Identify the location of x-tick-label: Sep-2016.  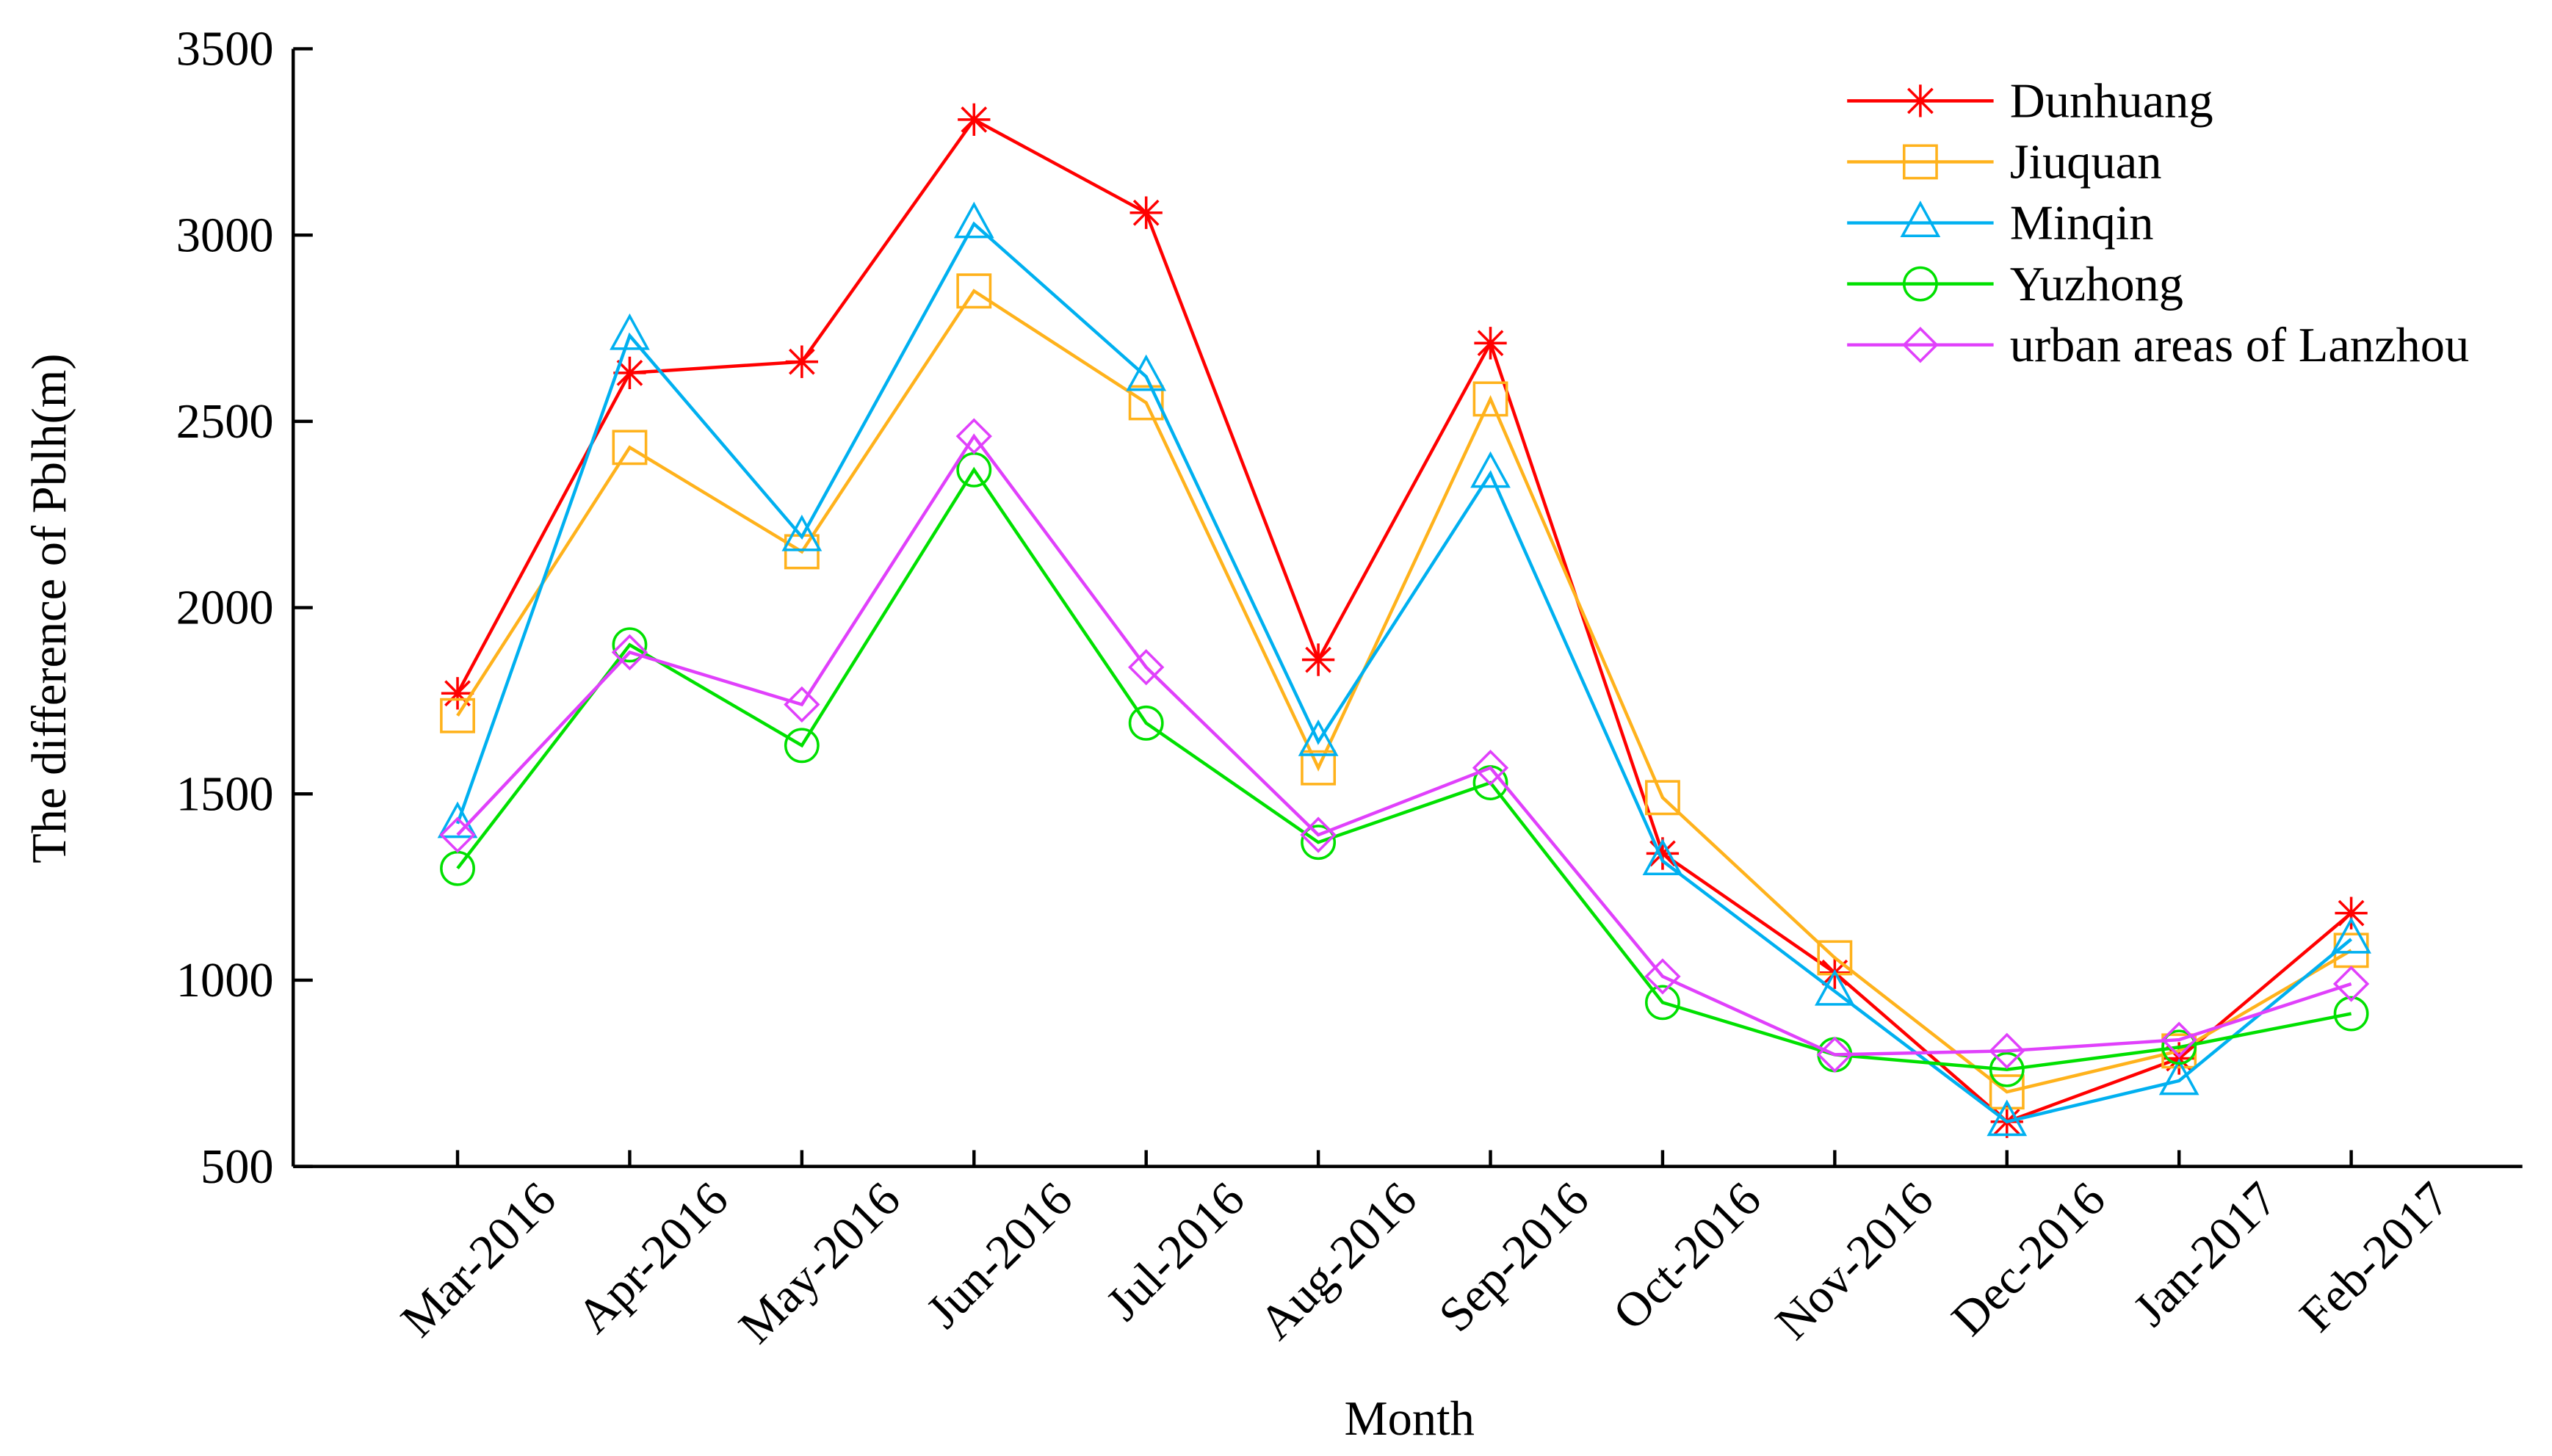
(1514, 1257).